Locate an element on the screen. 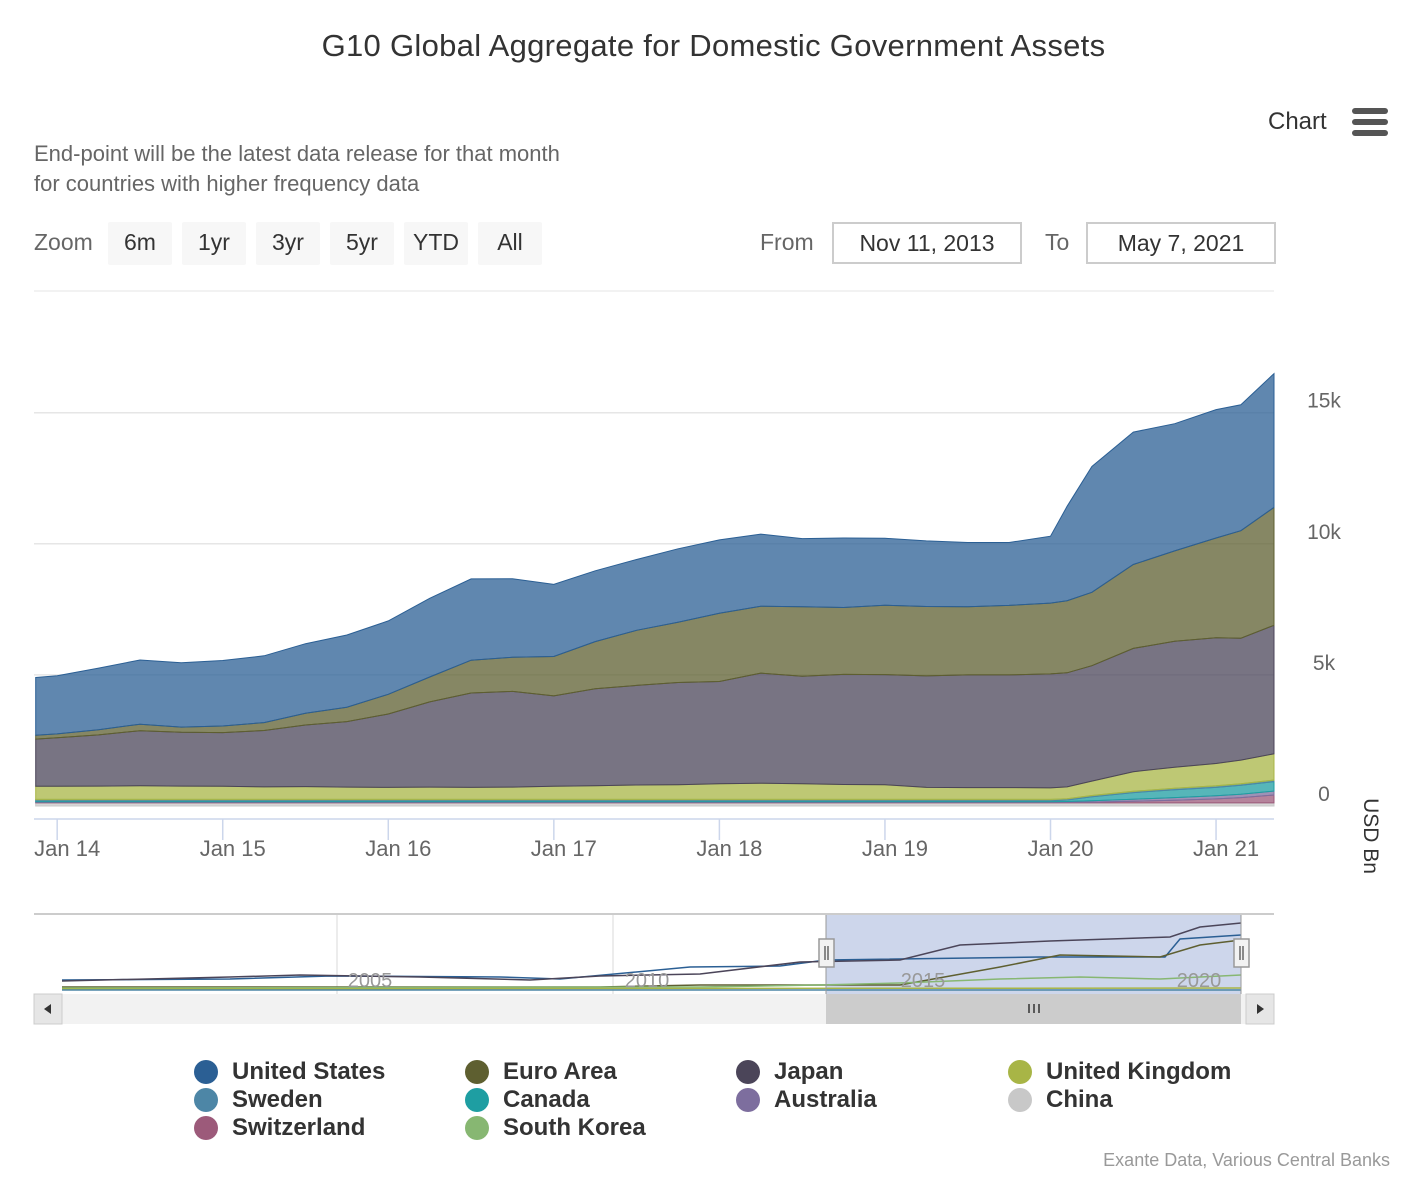 The height and width of the screenshot is (1192, 1414). x-tick-label: Jan 21 is located at coordinates (1226, 848).